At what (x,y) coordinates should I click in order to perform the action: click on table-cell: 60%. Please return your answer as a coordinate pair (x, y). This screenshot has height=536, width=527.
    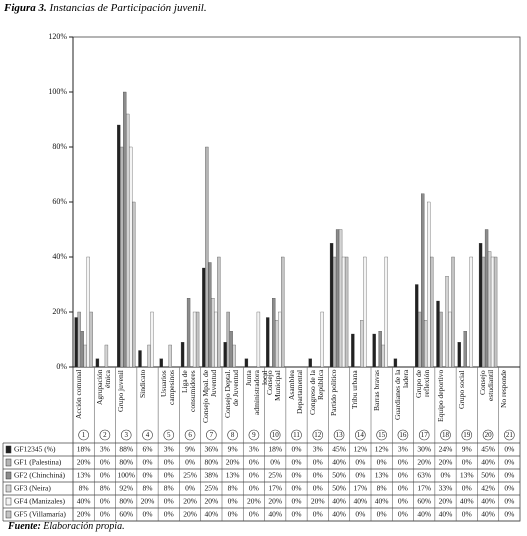
    Looking at the image, I should click on (424, 501).